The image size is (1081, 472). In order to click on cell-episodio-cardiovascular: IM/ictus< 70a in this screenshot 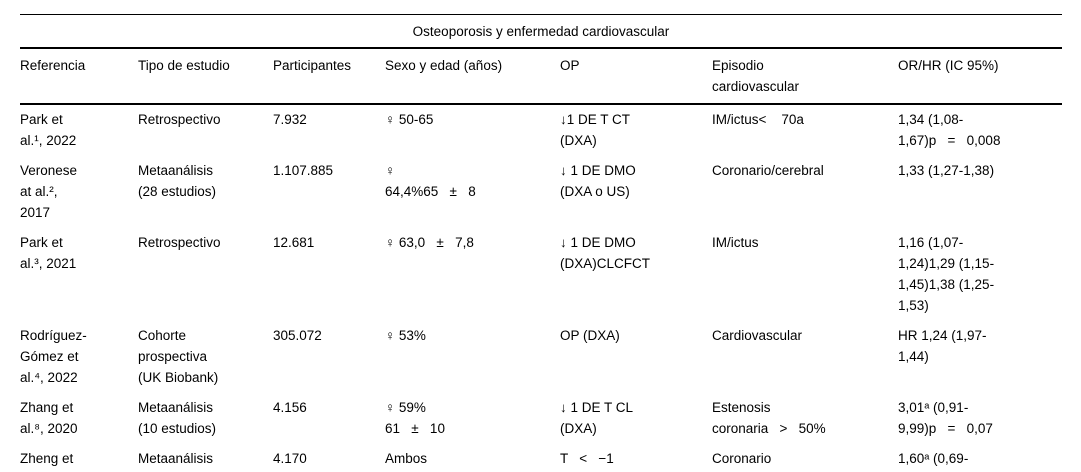, I will do `click(758, 119)`.